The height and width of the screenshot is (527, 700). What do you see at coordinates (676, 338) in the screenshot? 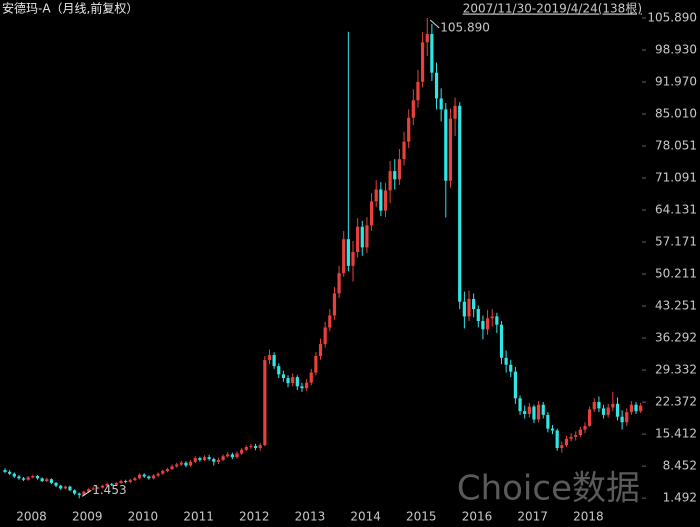
I see `y-tick-label: 36.292` at bounding box center [676, 338].